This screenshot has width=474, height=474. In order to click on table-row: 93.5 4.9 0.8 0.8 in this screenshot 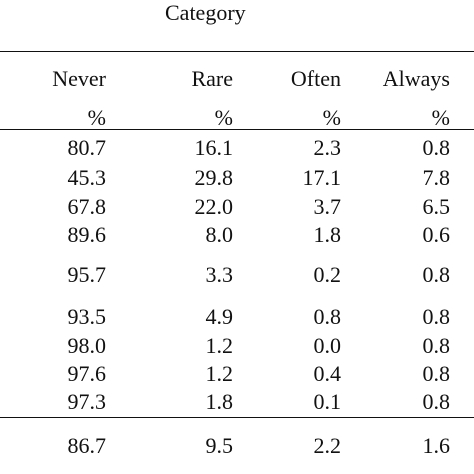, I will do `click(237, 317)`.